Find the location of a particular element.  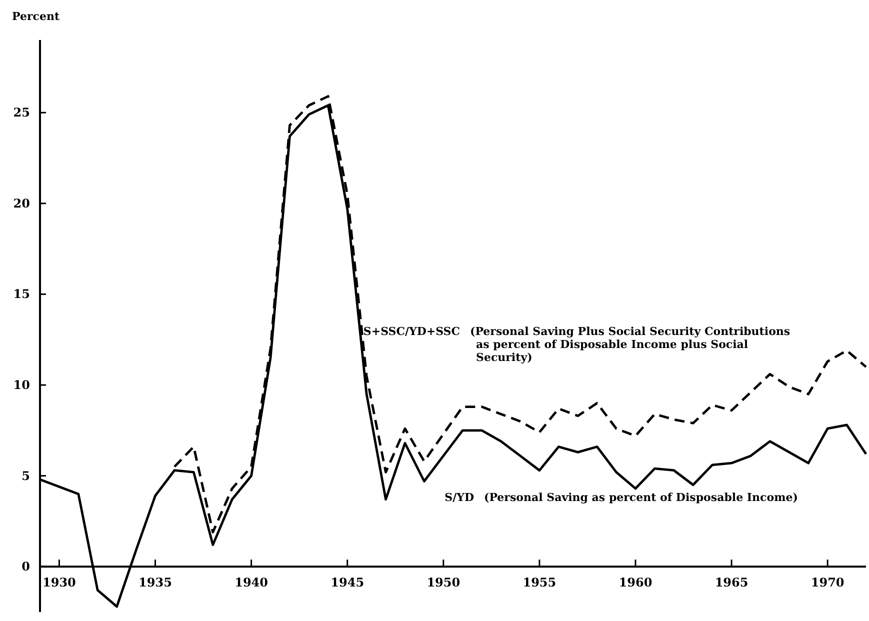

y-axis-title: Percent is located at coordinates (36, 16).